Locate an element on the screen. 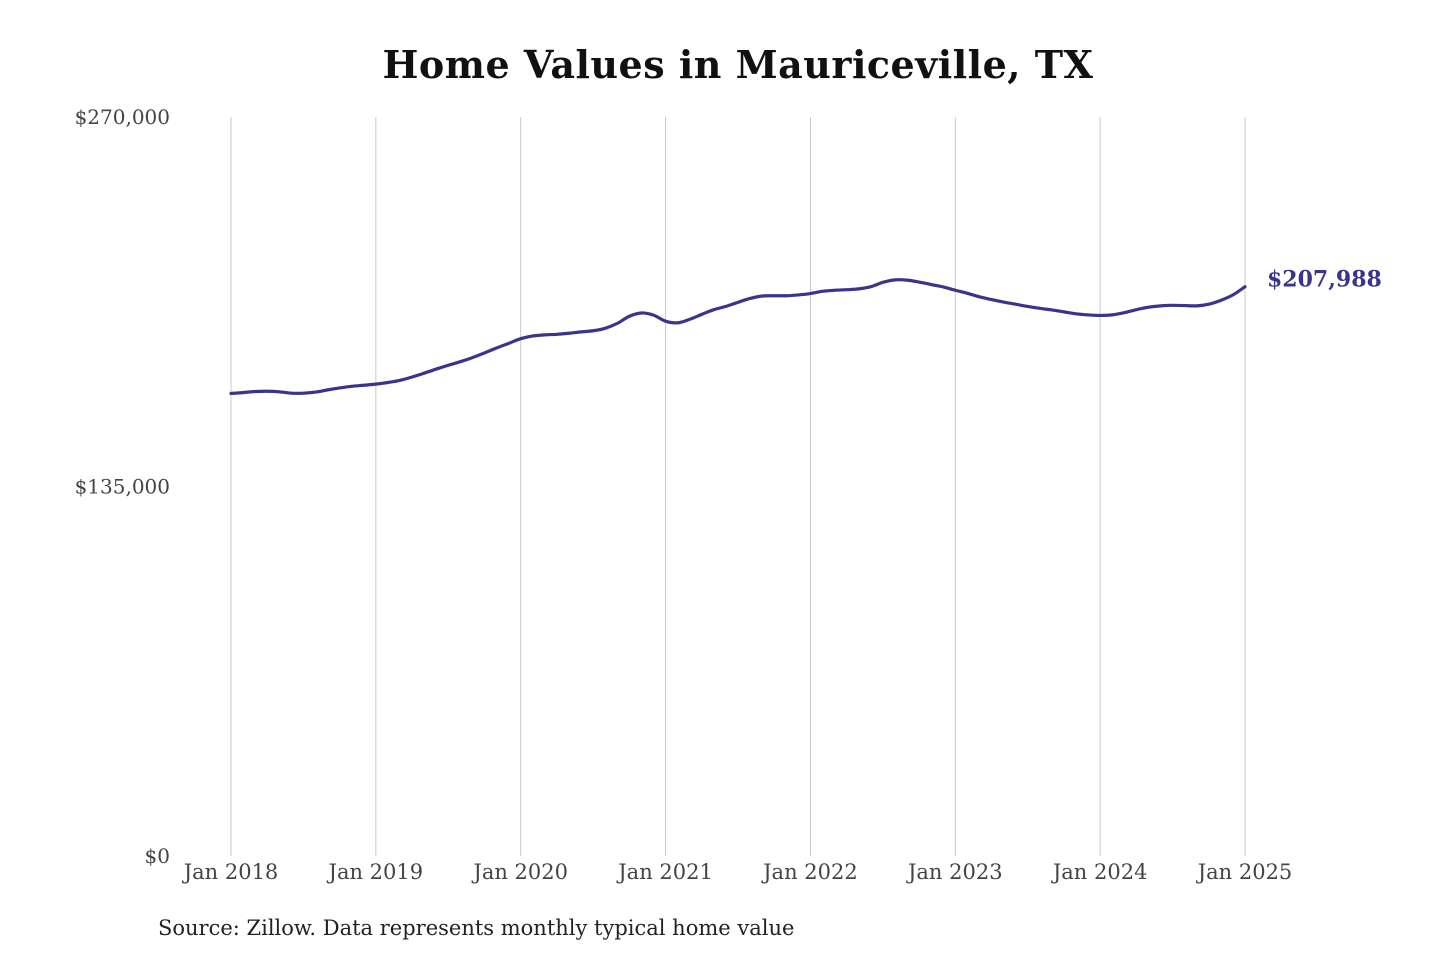 Image resolution: width=1440 pixels, height=960 pixels. end-value-label: $207,988 is located at coordinates (1324, 280).